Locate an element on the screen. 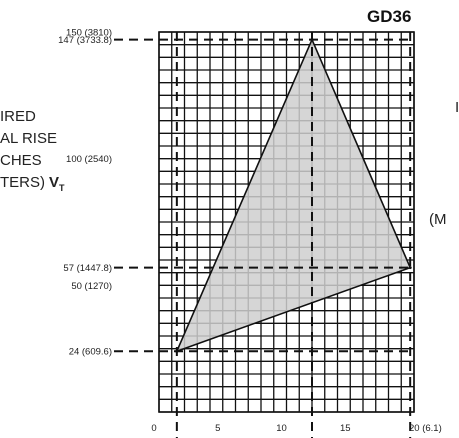 This screenshot has width=459, height=438. left-label-line-4: TERS) VT is located at coordinates (32, 183).